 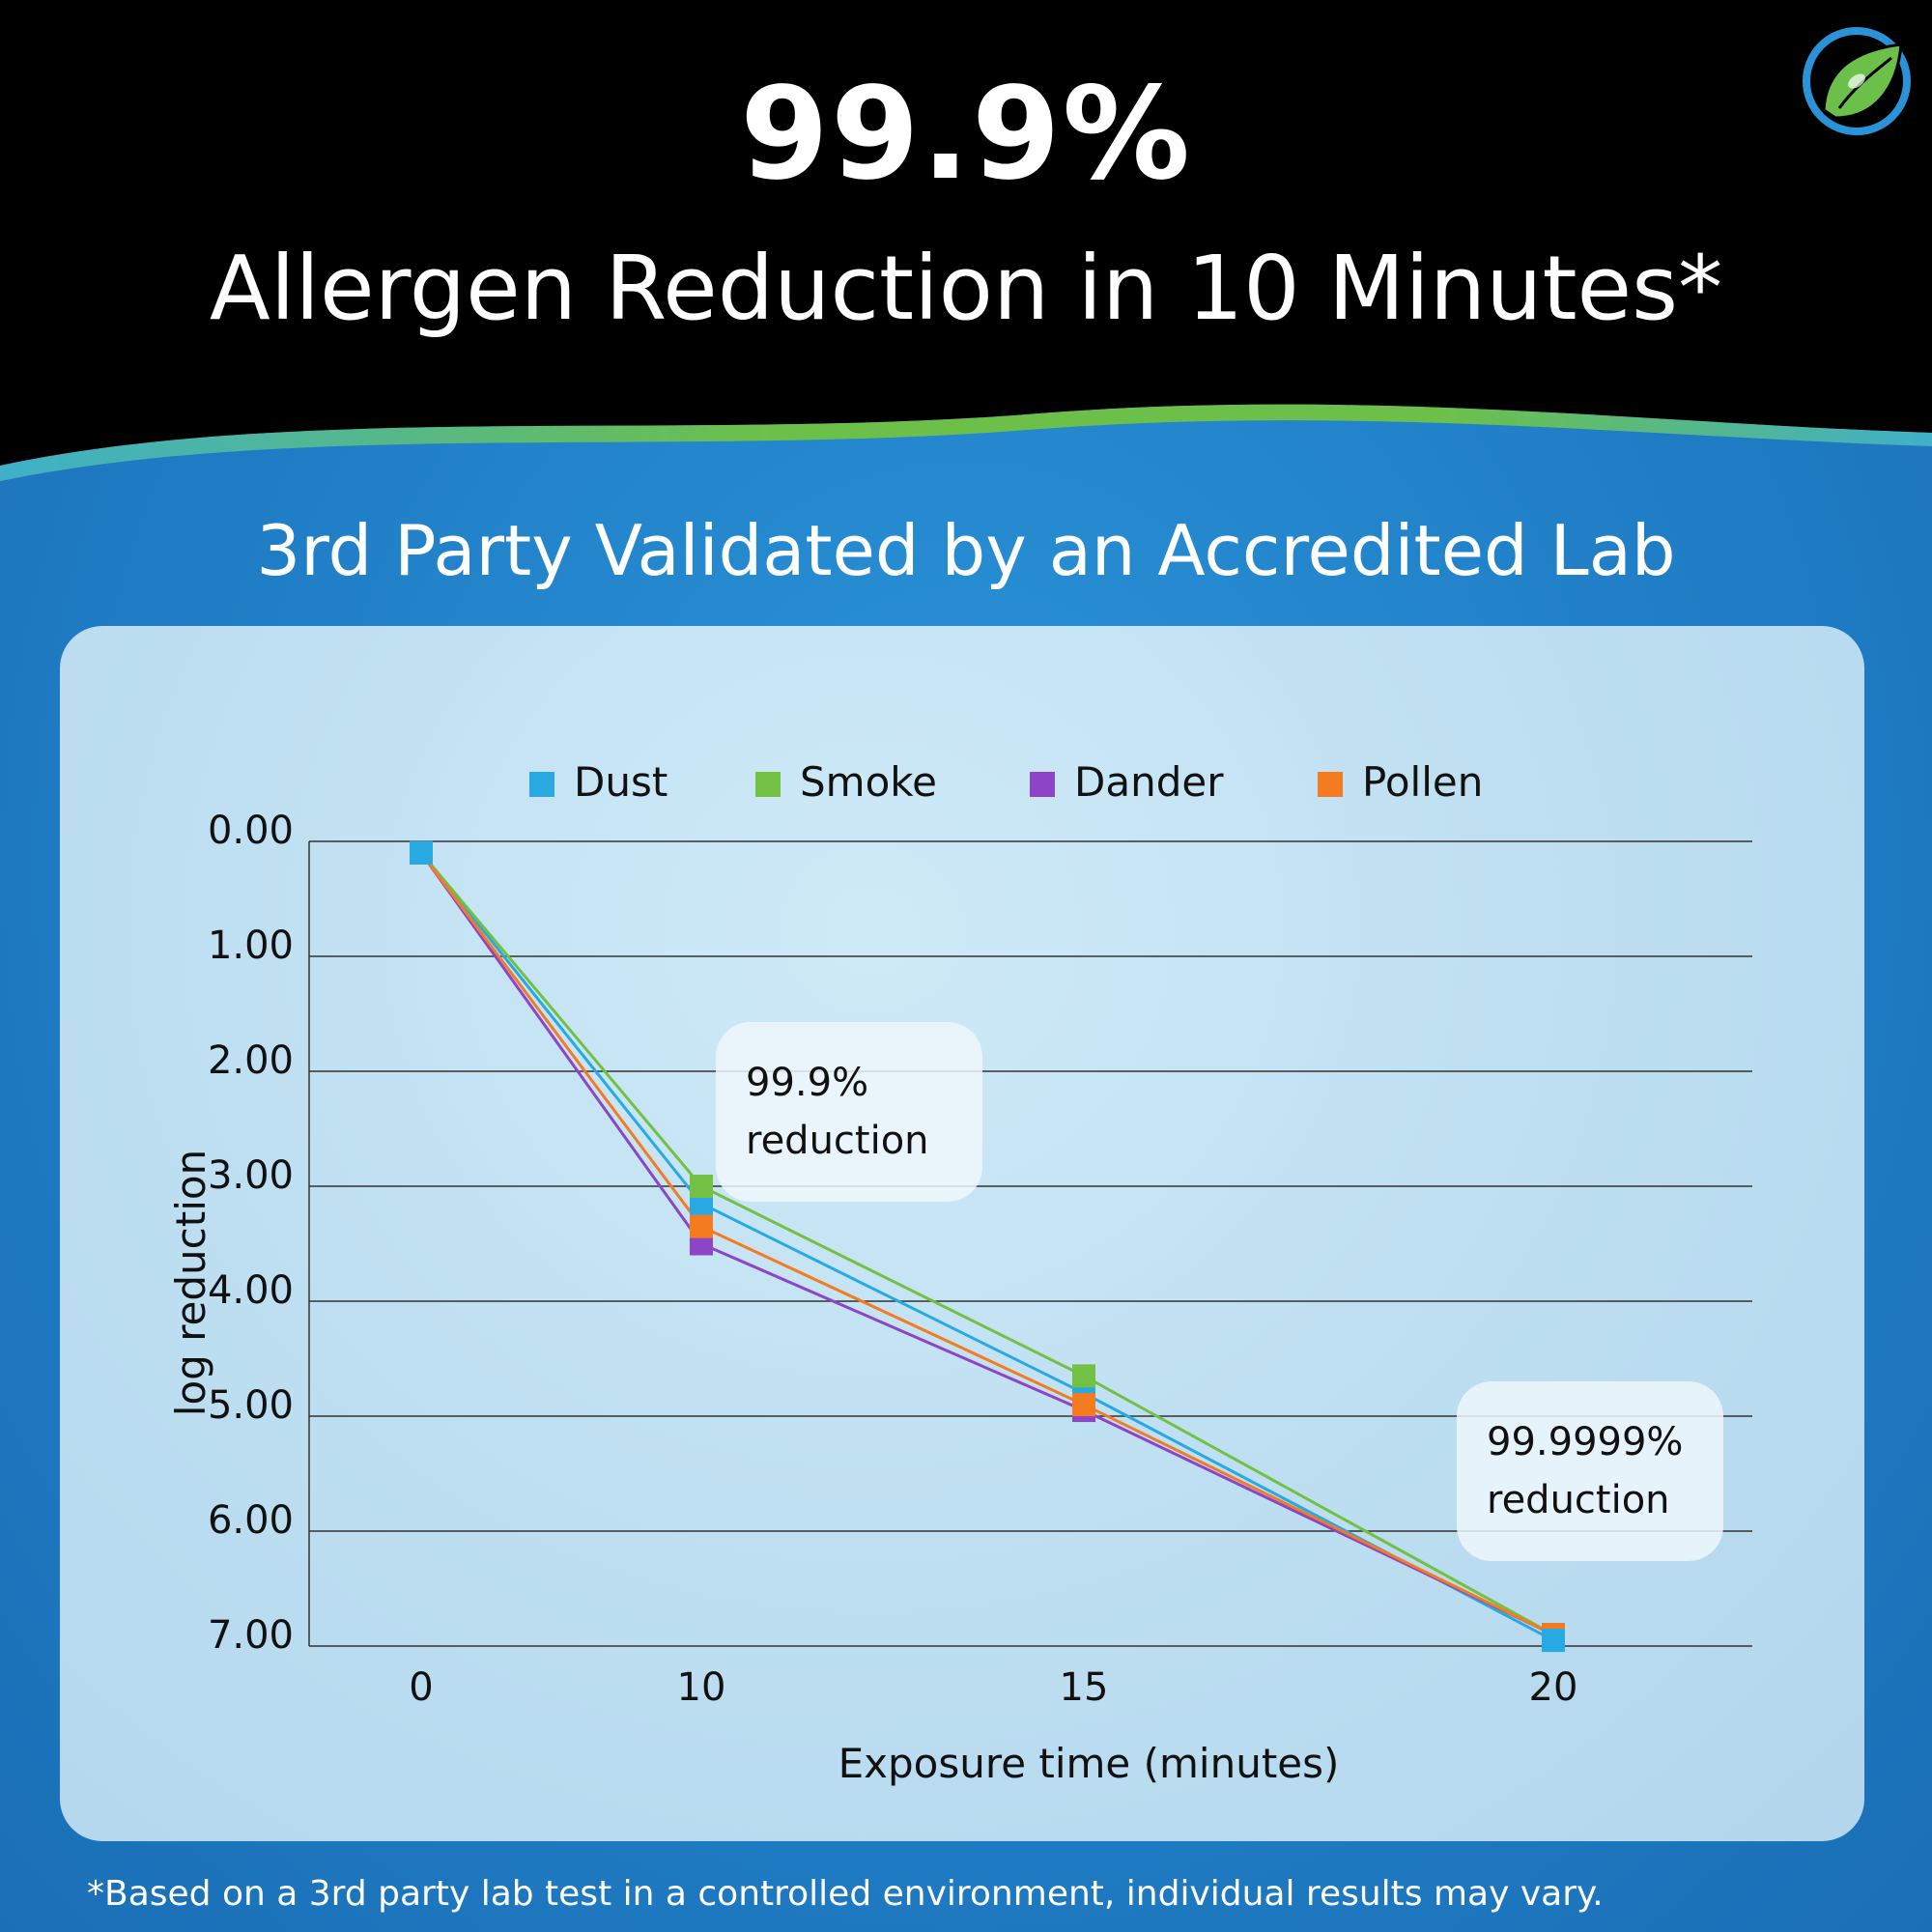 I want to click on x-tick-label: 0, so click(x=421, y=1687).